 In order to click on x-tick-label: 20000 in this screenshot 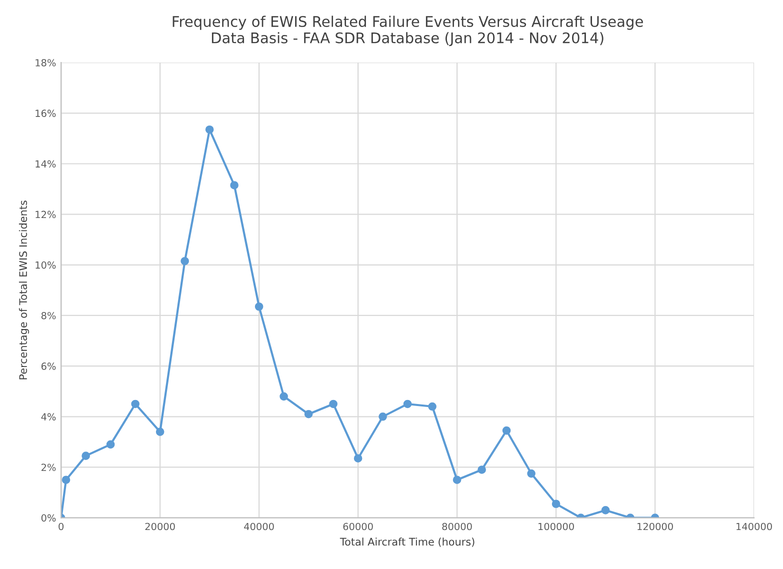, I will do `click(160, 526)`.